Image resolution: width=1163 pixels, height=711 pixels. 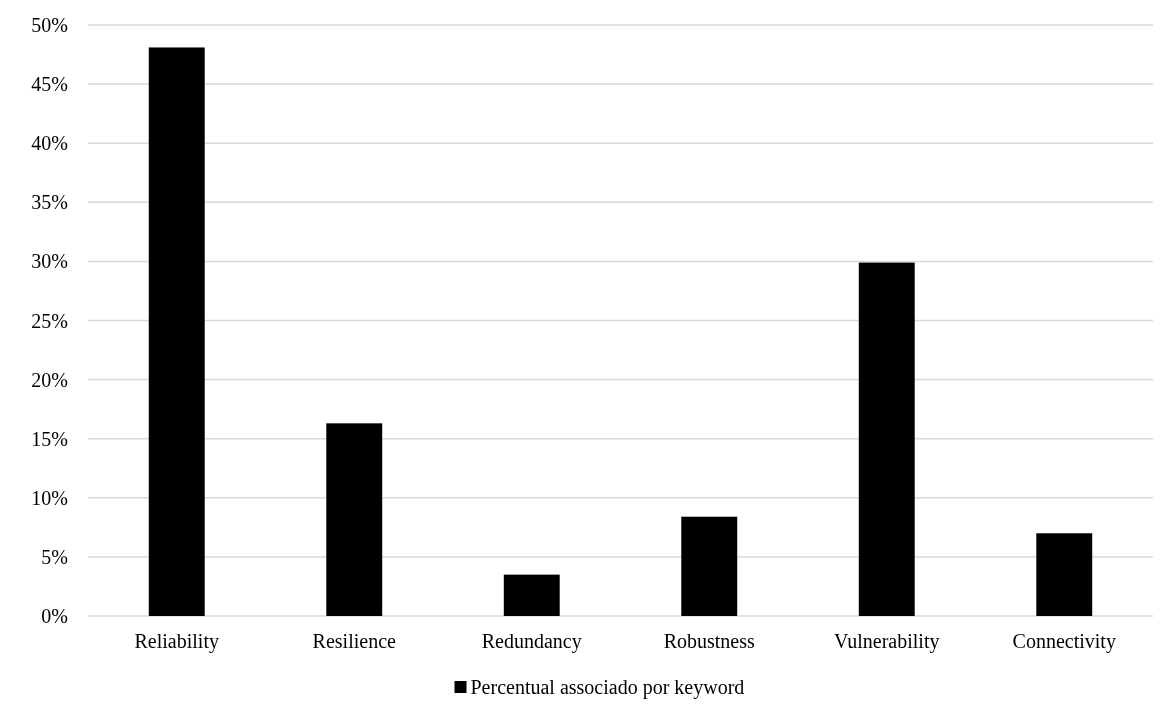 What do you see at coordinates (49, 438) in the screenshot?
I see `y-tick-label: 15%` at bounding box center [49, 438].